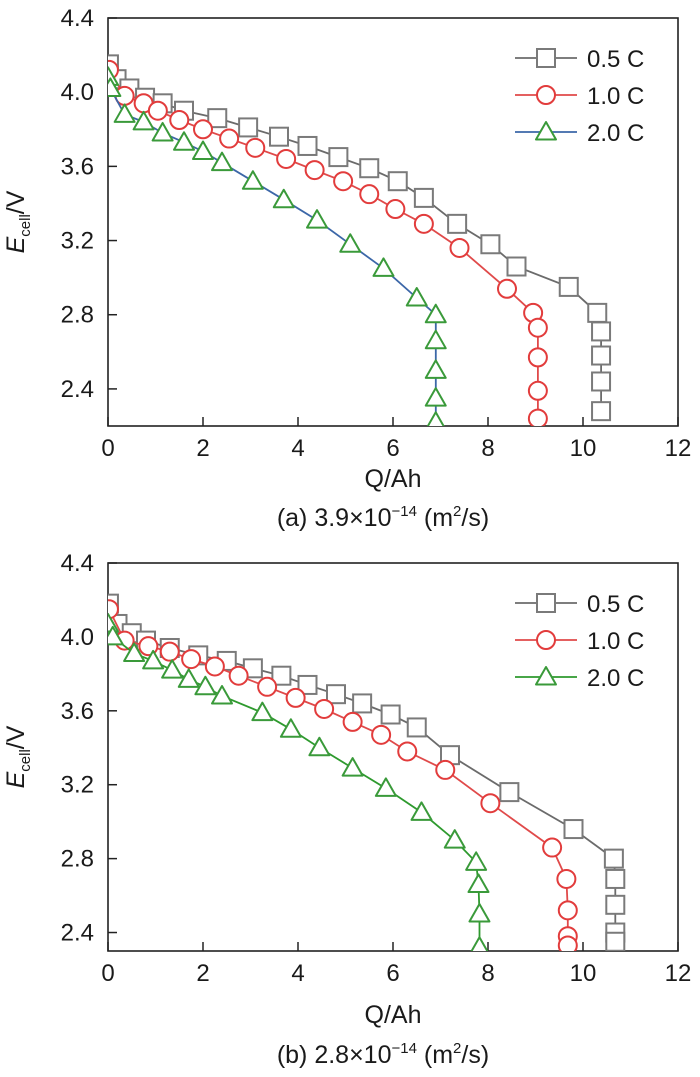 The width and height of the screenshot is (700, 1077). Describe the element at coordinates (487, 973) in the screenshot. I see `x-tick-label: 8` at that location.